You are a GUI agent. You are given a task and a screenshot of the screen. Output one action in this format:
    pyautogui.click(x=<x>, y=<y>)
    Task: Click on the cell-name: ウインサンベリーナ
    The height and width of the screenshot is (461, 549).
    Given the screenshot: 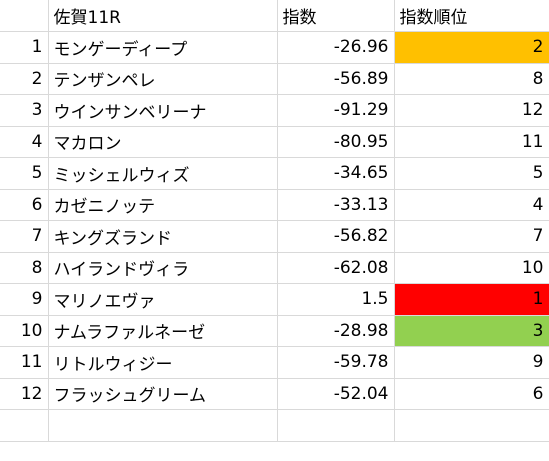 What is the action you would take?
    pyautogui.click(x=163, y=110)
    